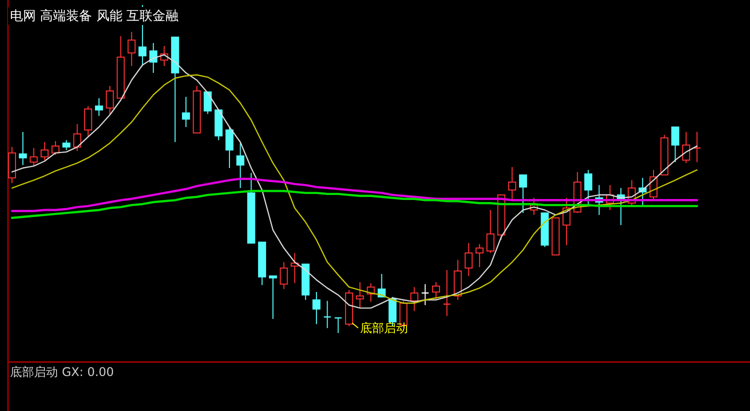 Image resolution: width=750 pixels, height=411 pixels. Describe the element at coordinates (62, 372) in the screenshot. I see `text: 底部启动 GX: 0.00` at that location.